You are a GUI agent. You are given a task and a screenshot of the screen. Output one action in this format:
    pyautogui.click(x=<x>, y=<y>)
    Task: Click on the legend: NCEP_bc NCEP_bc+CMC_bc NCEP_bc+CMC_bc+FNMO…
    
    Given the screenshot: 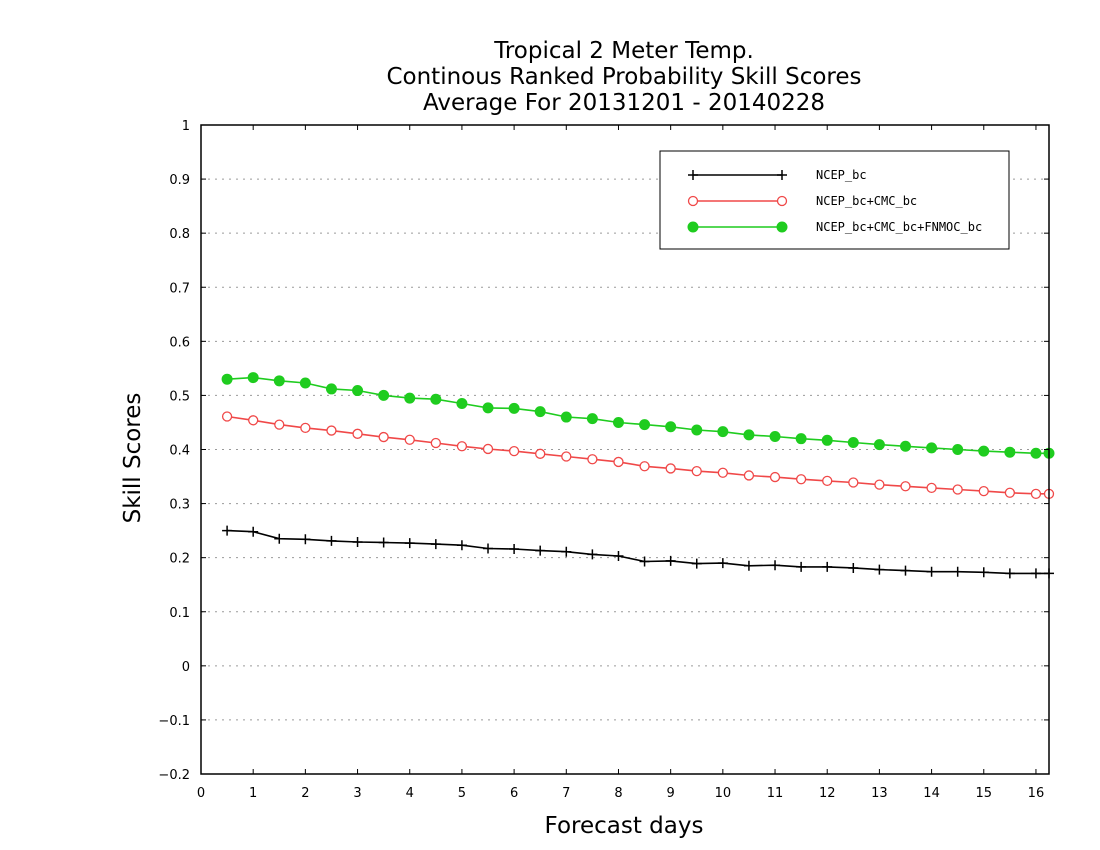 What is the action you would take?
    pyautogui.click(x=834, y=200)
    